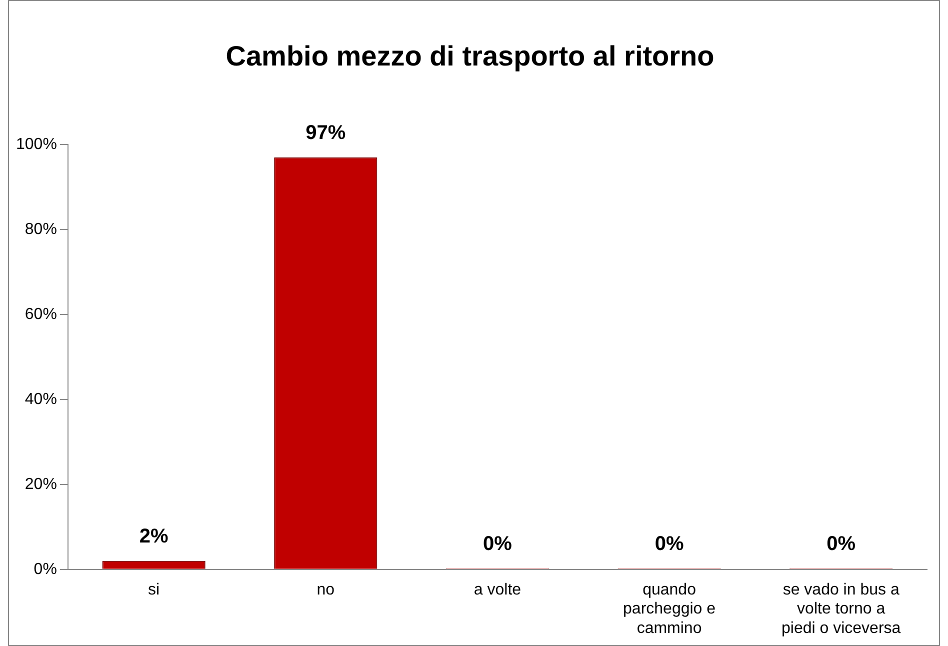 This screenshot has height=646, width=948. What do you see at coordinates (45, 569) in the screenshot?
I see `y-tick-label: 0%` at bounding box center [45, 569].